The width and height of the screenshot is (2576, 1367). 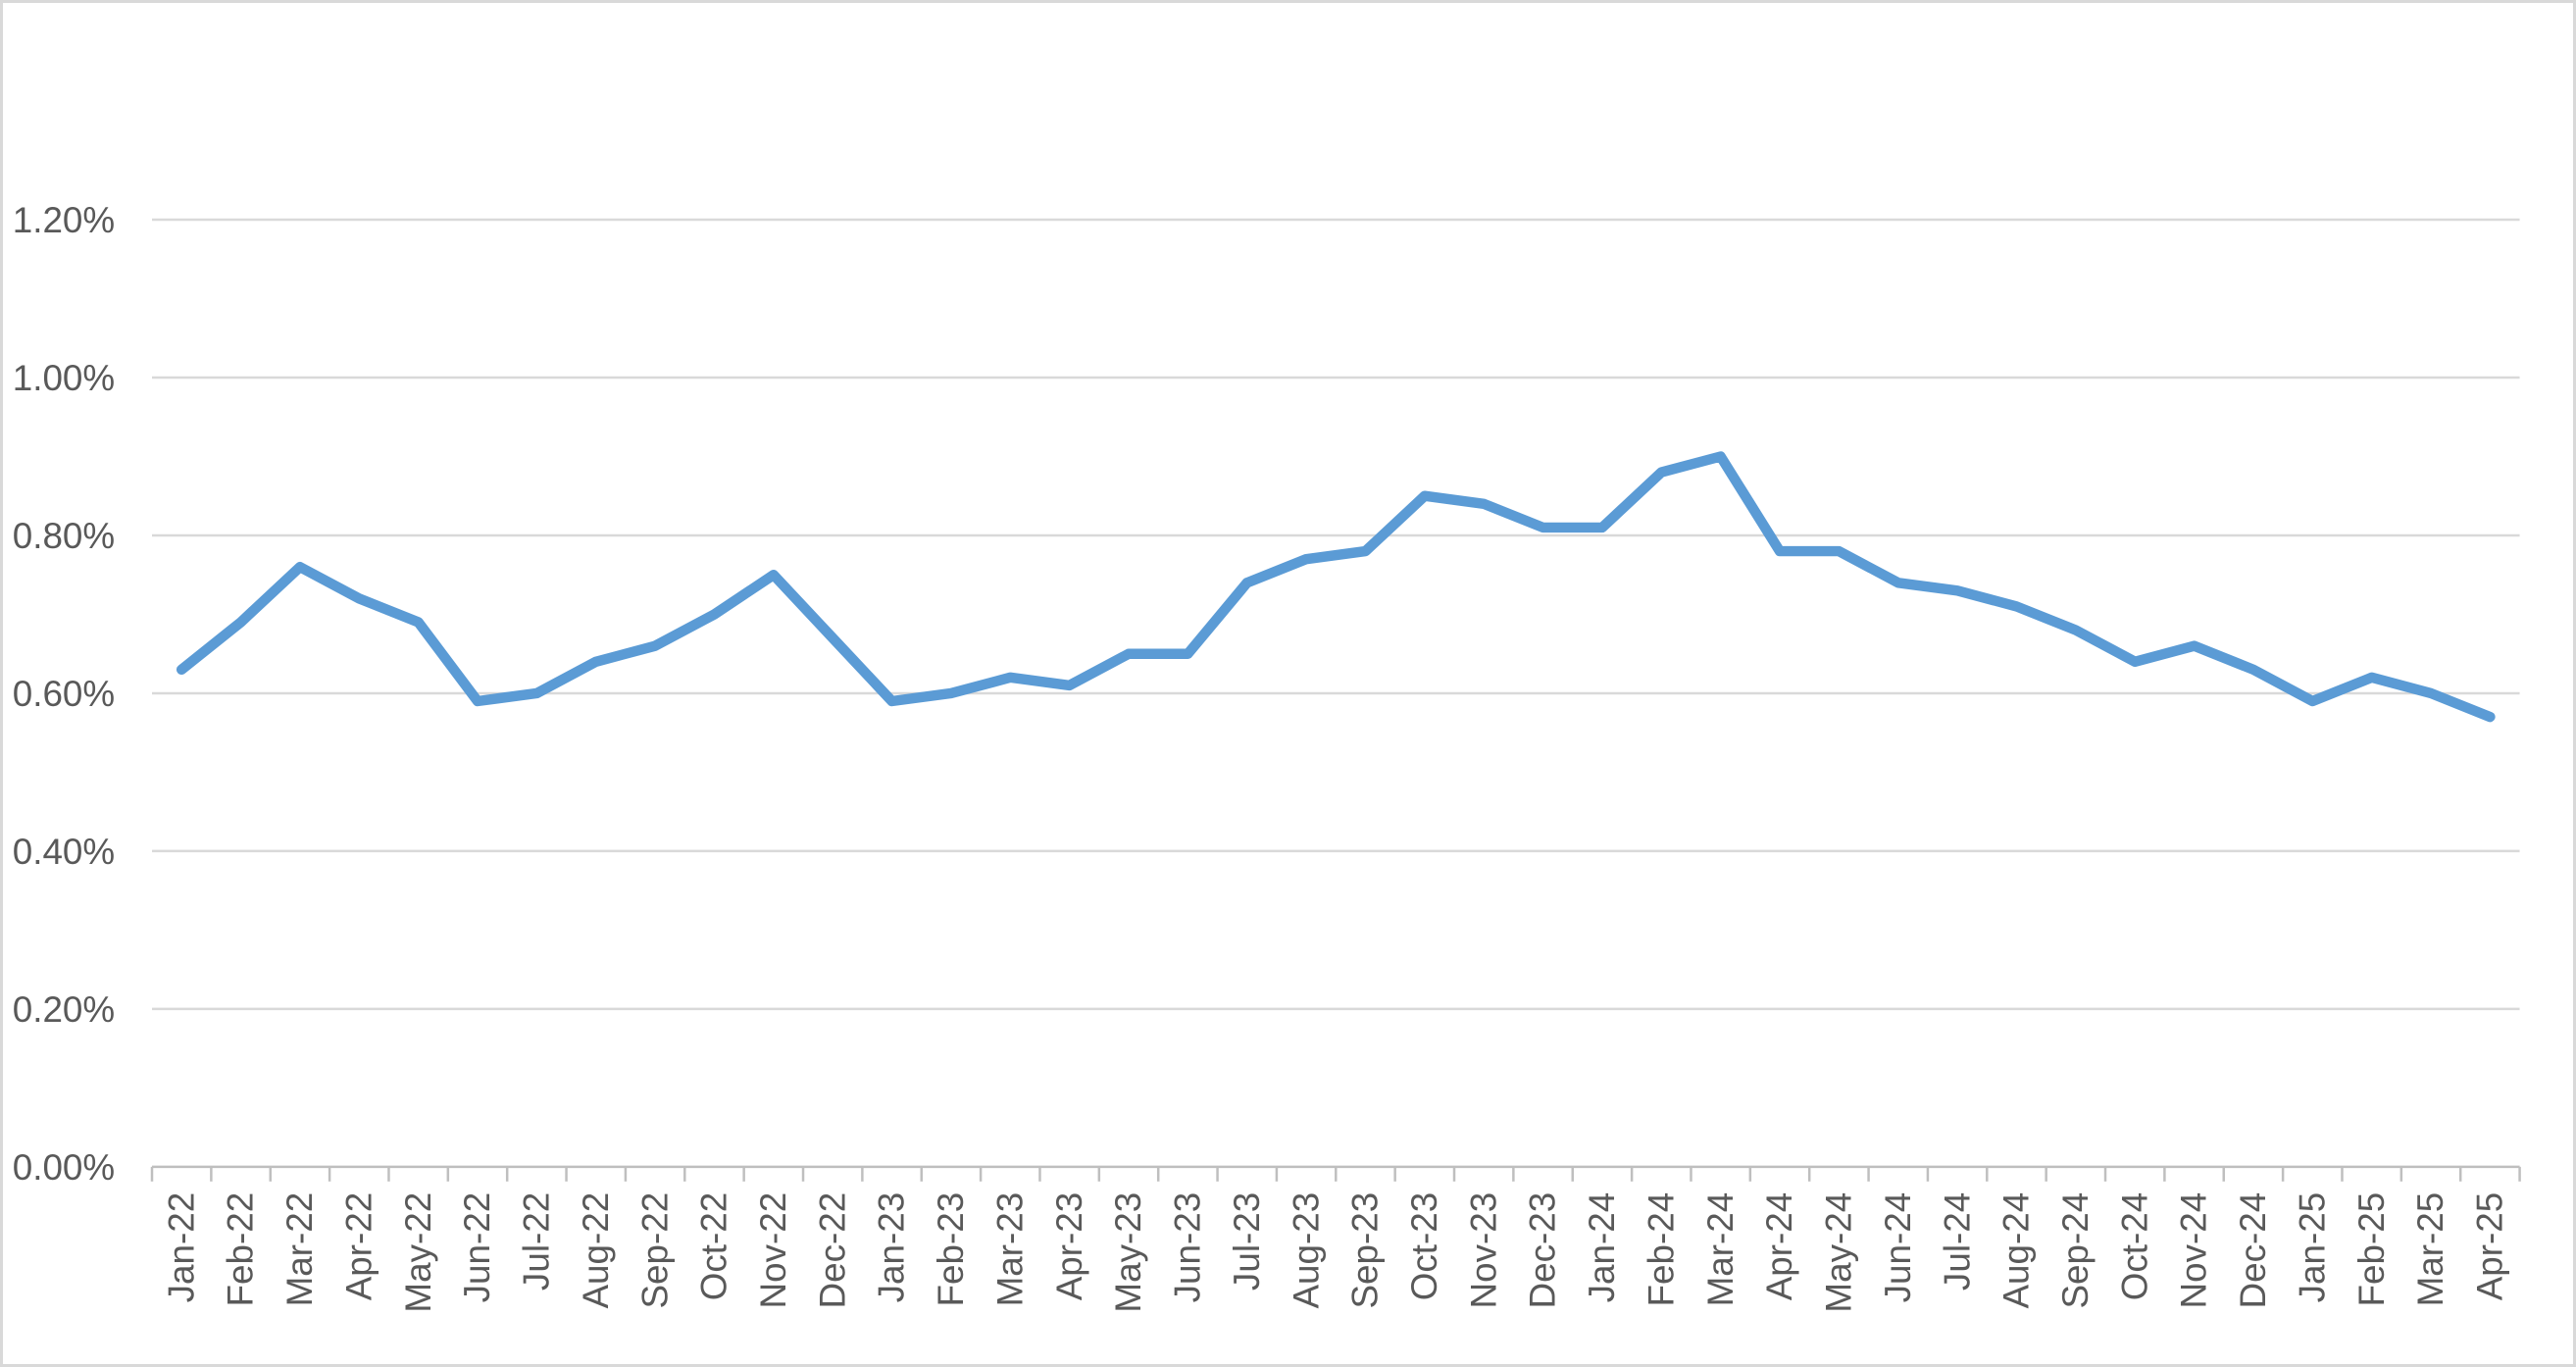 What do you see at coordinates (2194, 1251) in the screenshot?
I see `x-axis-tick-label: Nov-24` at bounding box center [2194, 1251].